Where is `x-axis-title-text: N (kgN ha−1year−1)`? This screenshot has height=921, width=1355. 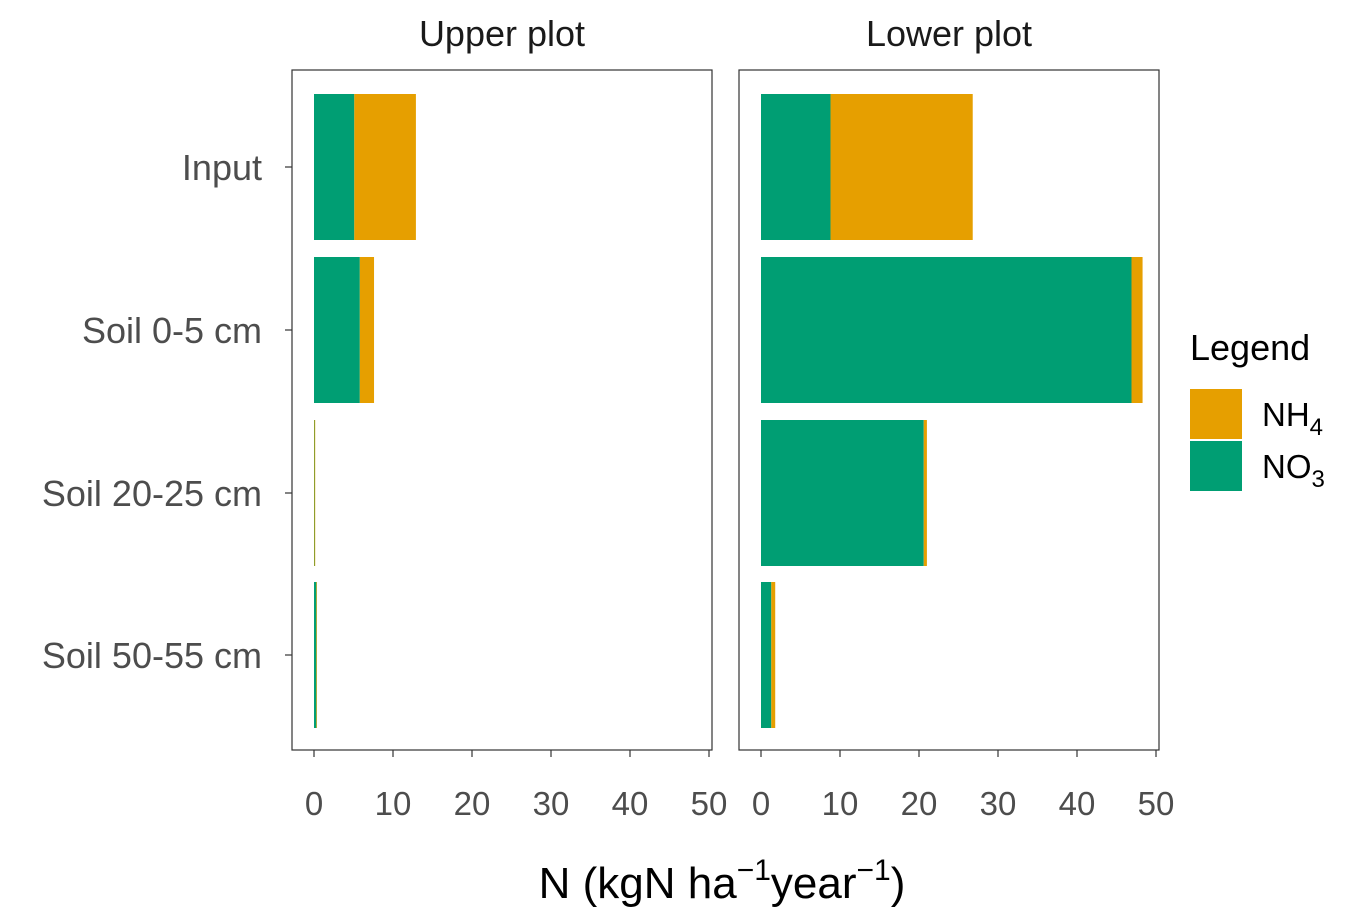 x-axis-title-text: N (kgN ha−1year−1) is located at coordinates (722, 881).